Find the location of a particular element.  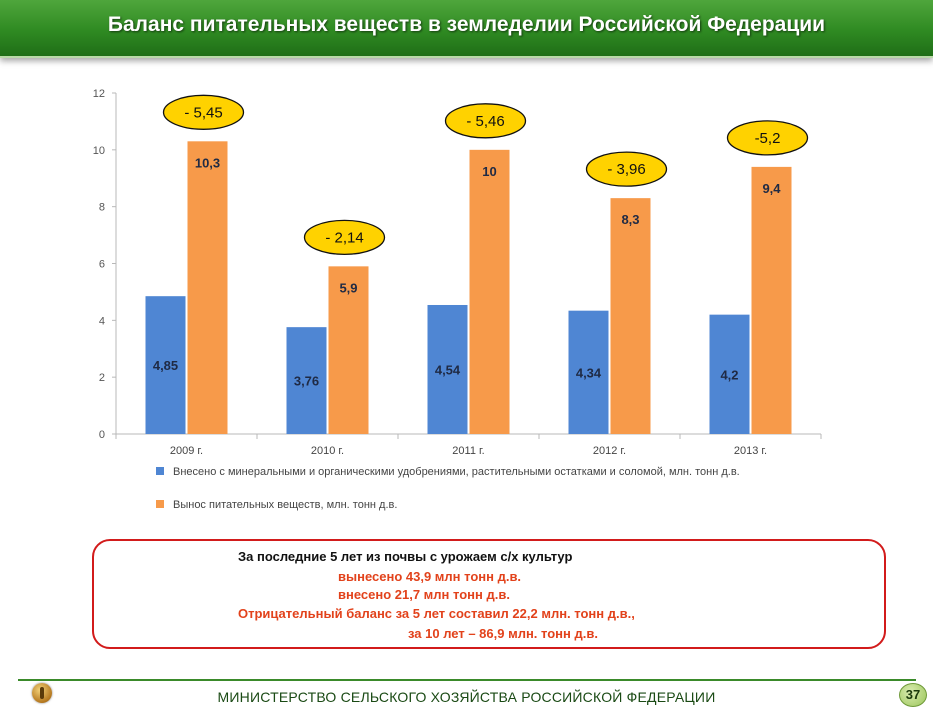

ministry-emblem-icon is located at coordinates (42, 693).